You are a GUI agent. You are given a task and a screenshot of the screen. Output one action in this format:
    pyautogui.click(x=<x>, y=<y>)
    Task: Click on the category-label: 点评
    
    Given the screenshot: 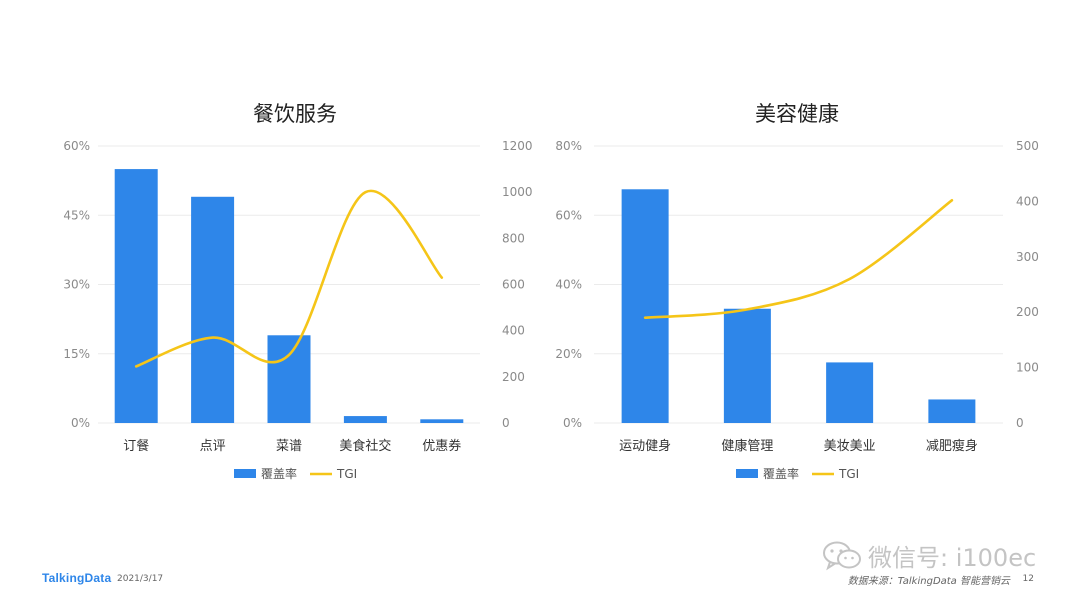 What is the action you would take?
    pyautogui.click(x=213, y=446)
    